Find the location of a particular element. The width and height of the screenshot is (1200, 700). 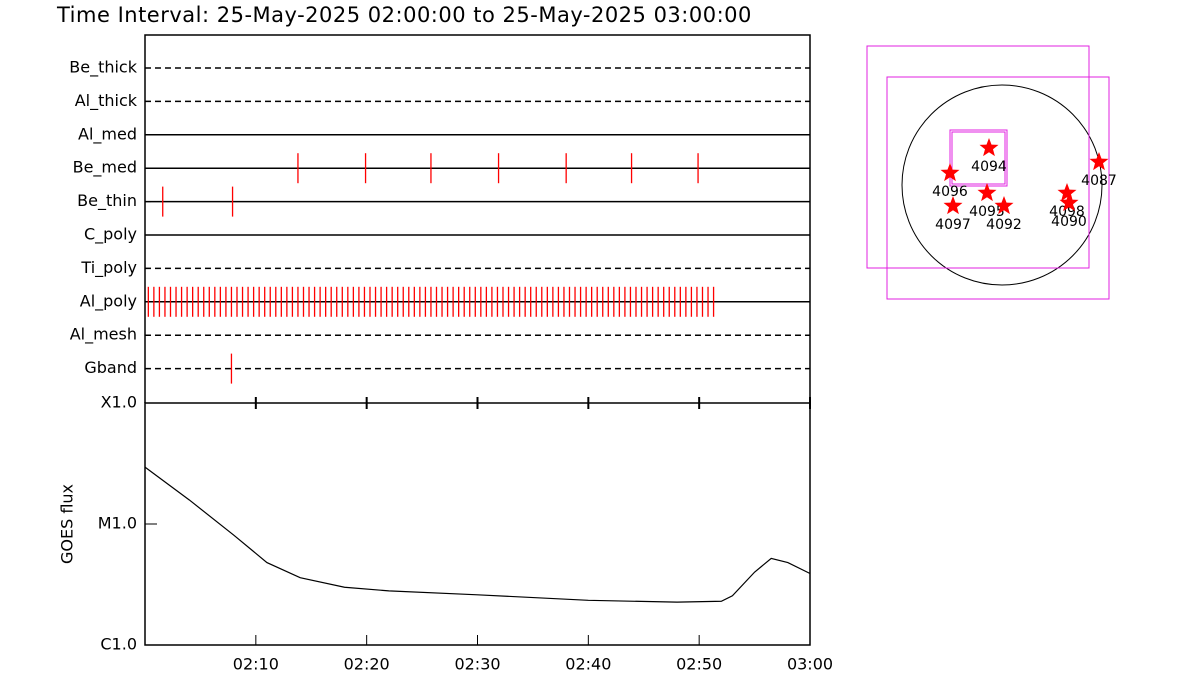

y-tick-label: M1.0 is located at coordinates (117, 523).